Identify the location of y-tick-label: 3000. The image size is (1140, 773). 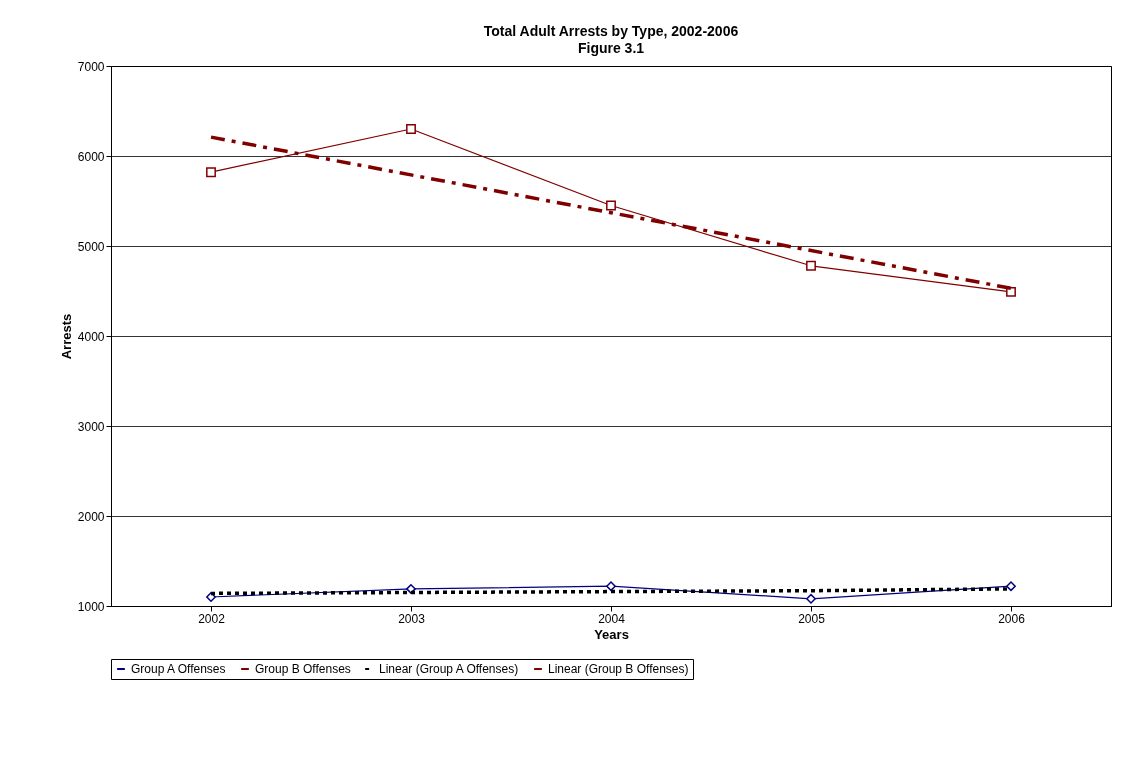
(91, 426).